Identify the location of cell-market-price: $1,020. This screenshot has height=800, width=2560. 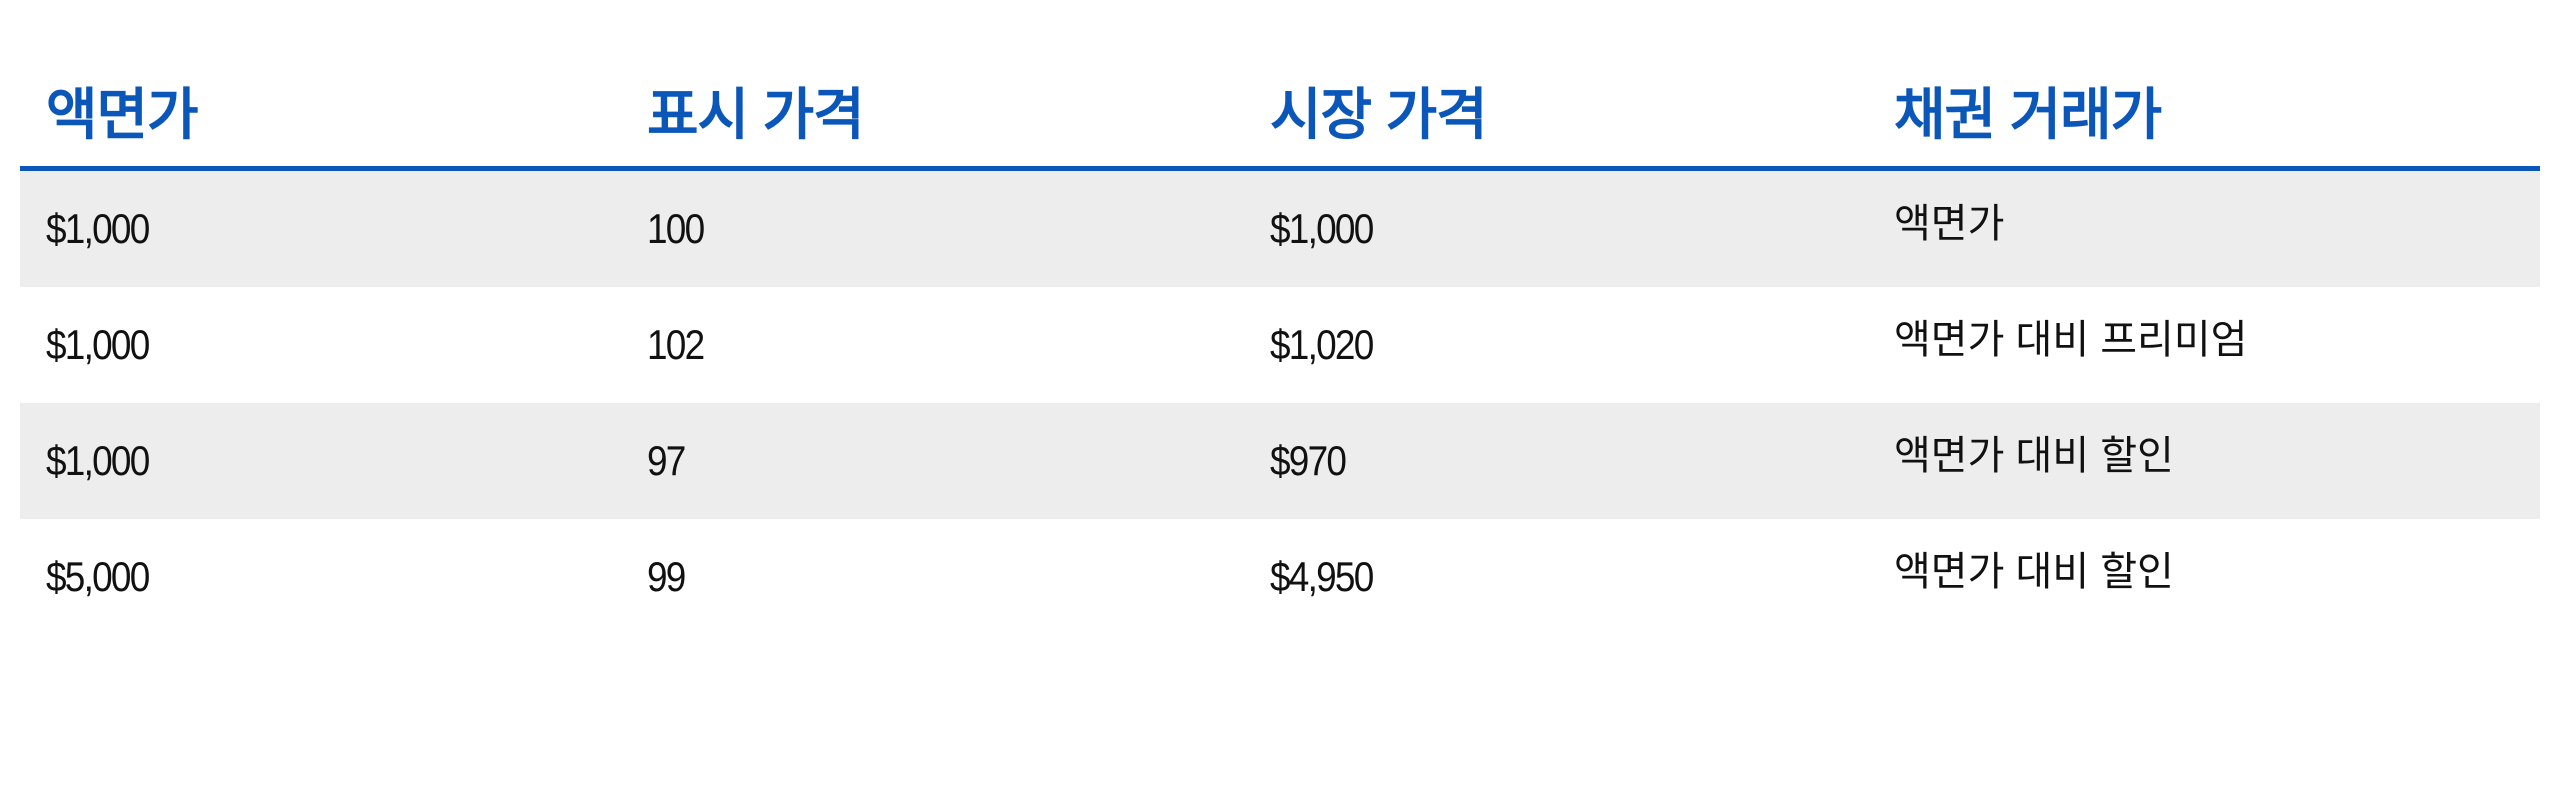
(1322, 344).